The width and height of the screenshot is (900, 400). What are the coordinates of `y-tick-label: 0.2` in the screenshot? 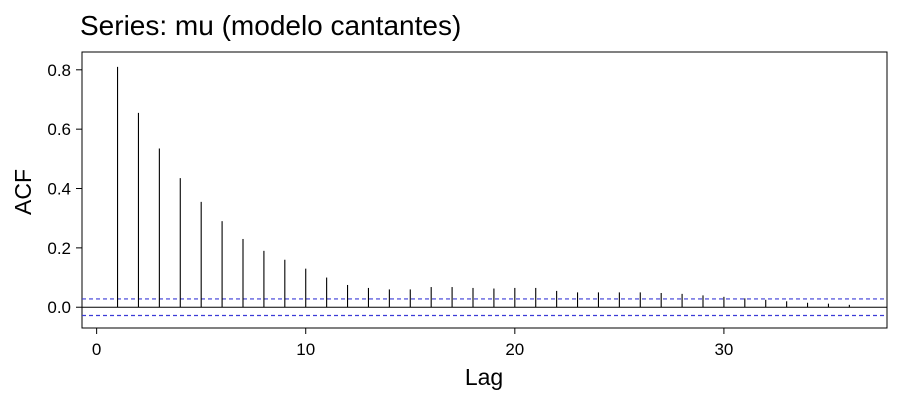 It's located at (59, 248).